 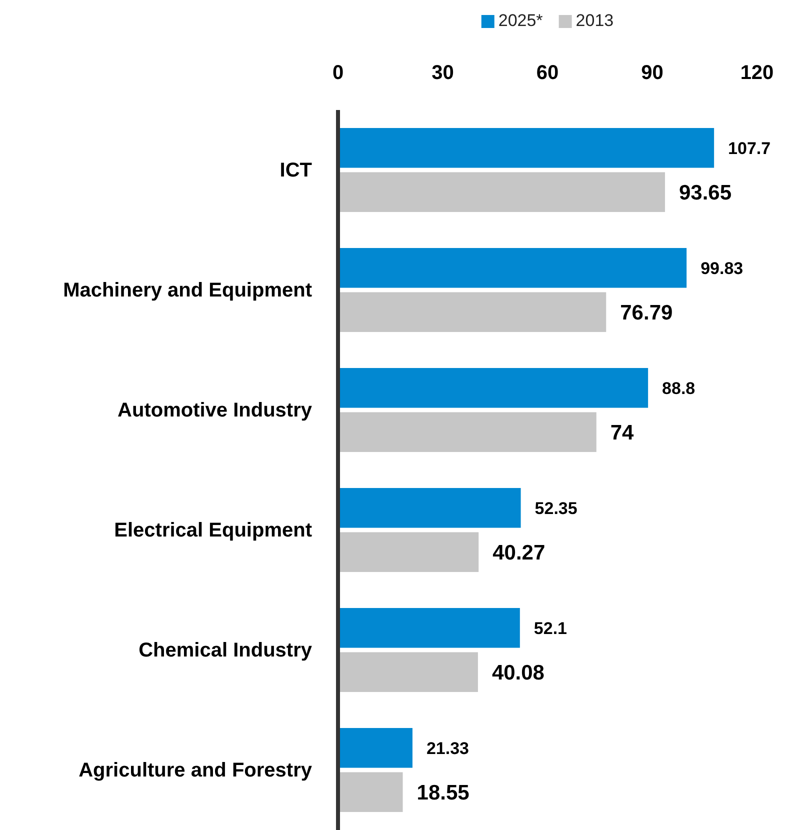 What do you see at coordinates (195, 770) in the screenshot?
I see `y-tick-label: Agriculture and Forestry` at bounding box center [195, 770].